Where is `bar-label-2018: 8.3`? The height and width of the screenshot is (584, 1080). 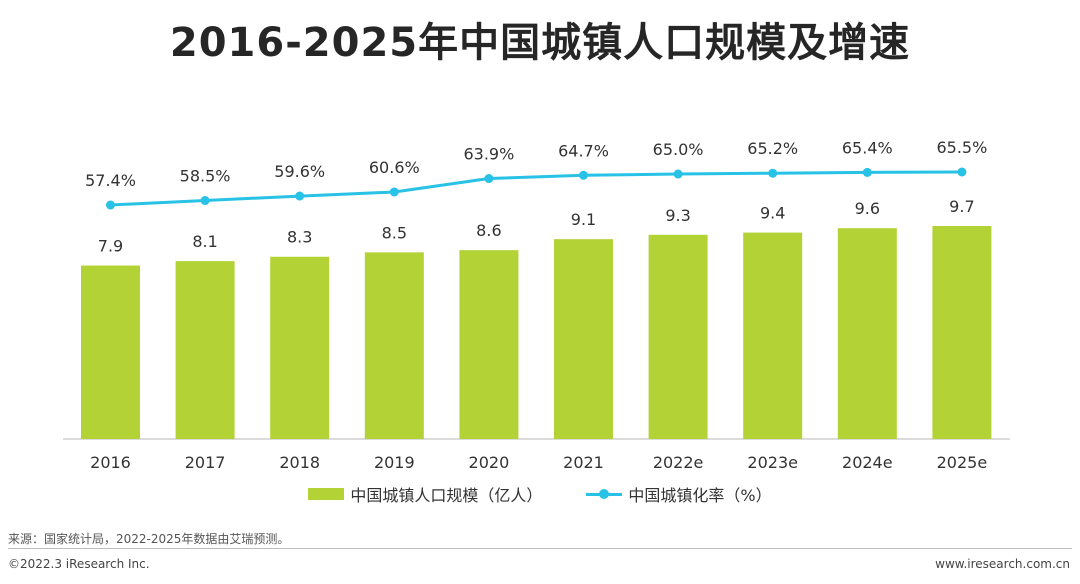
bar-label-2018: 8.3 is located at coordinates (299, 237).